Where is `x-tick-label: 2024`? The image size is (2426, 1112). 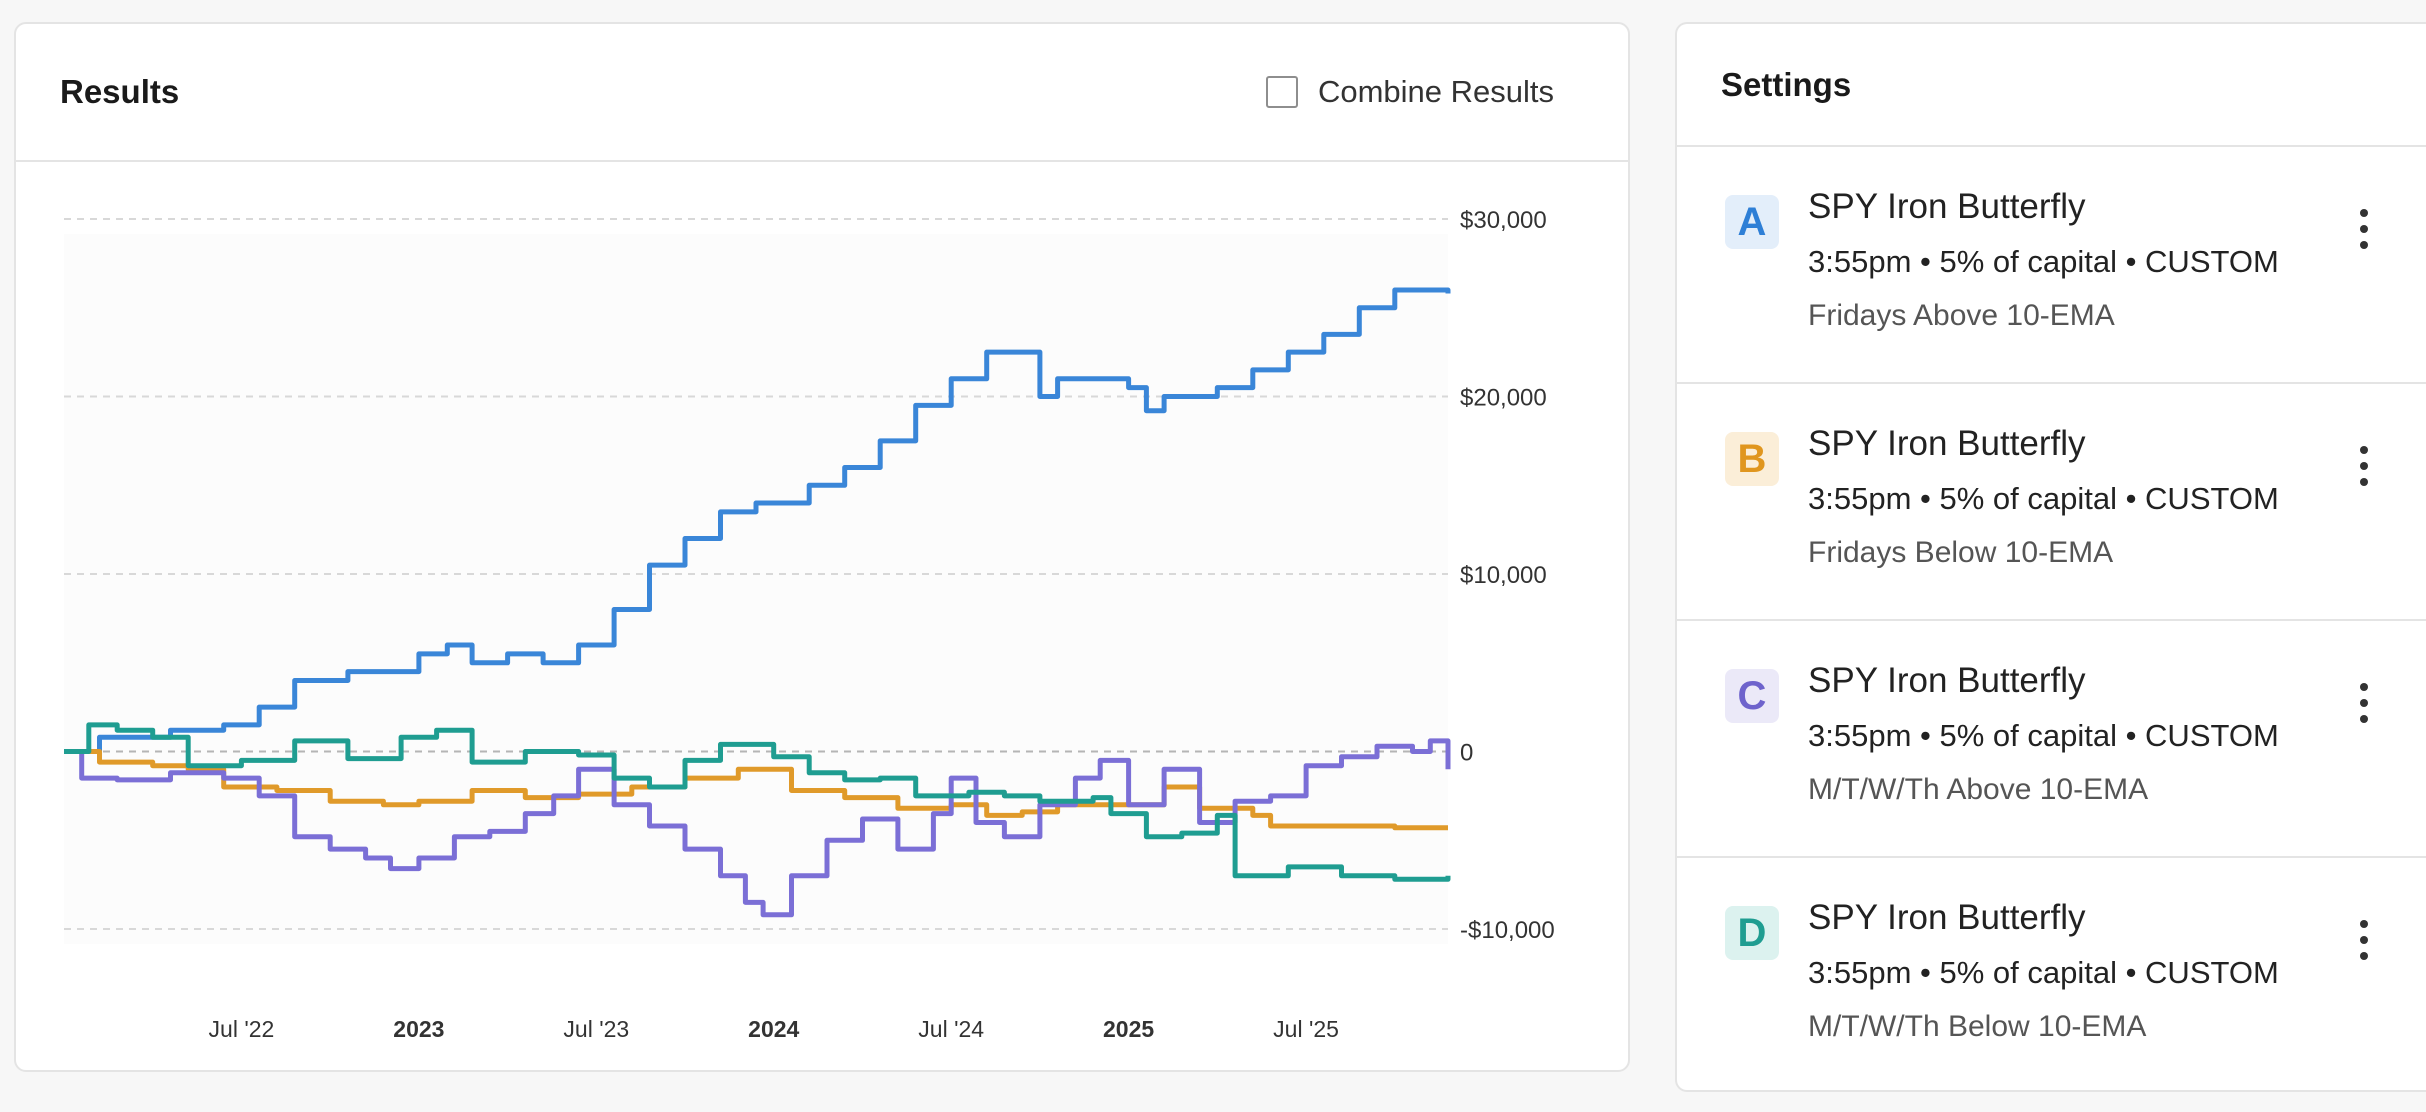
x-tick-label: 2024 is located at coordinates (773, 1029).